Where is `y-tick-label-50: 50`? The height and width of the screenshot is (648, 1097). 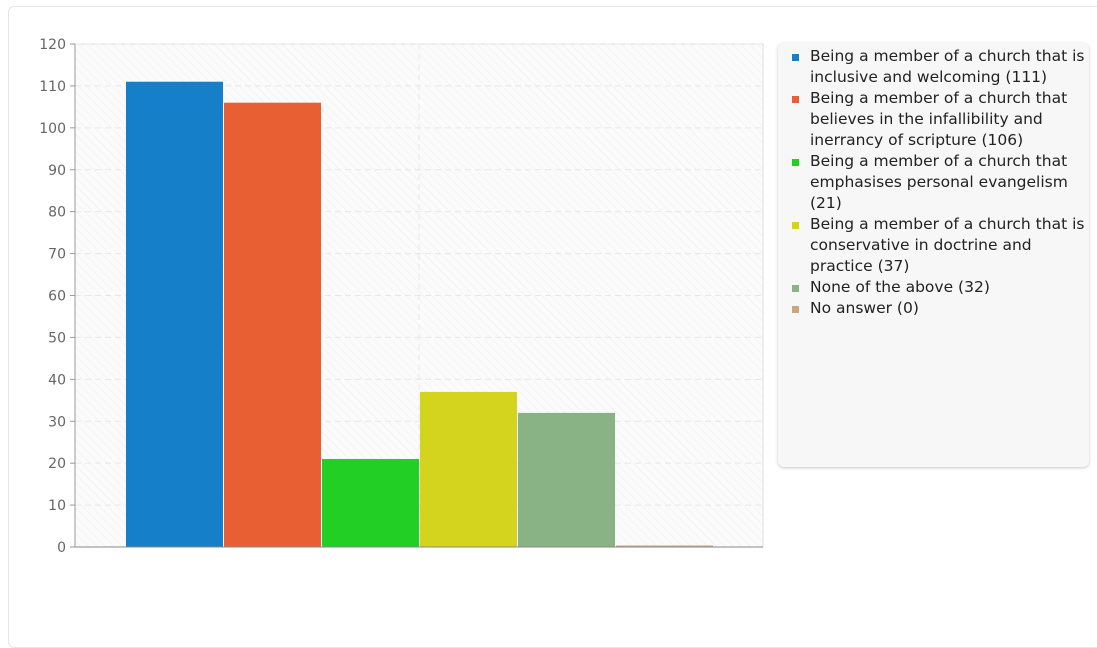 y-tick-label-50: 50 is located at coordinates (57, 338).